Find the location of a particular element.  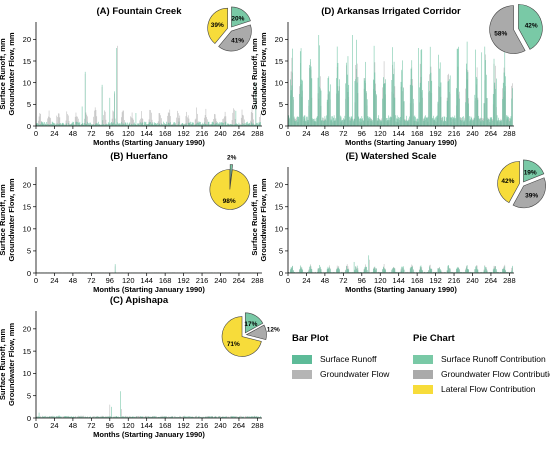

y-axis-label-line1: Surface Runoff, mm is located at coordinates (254, 220).